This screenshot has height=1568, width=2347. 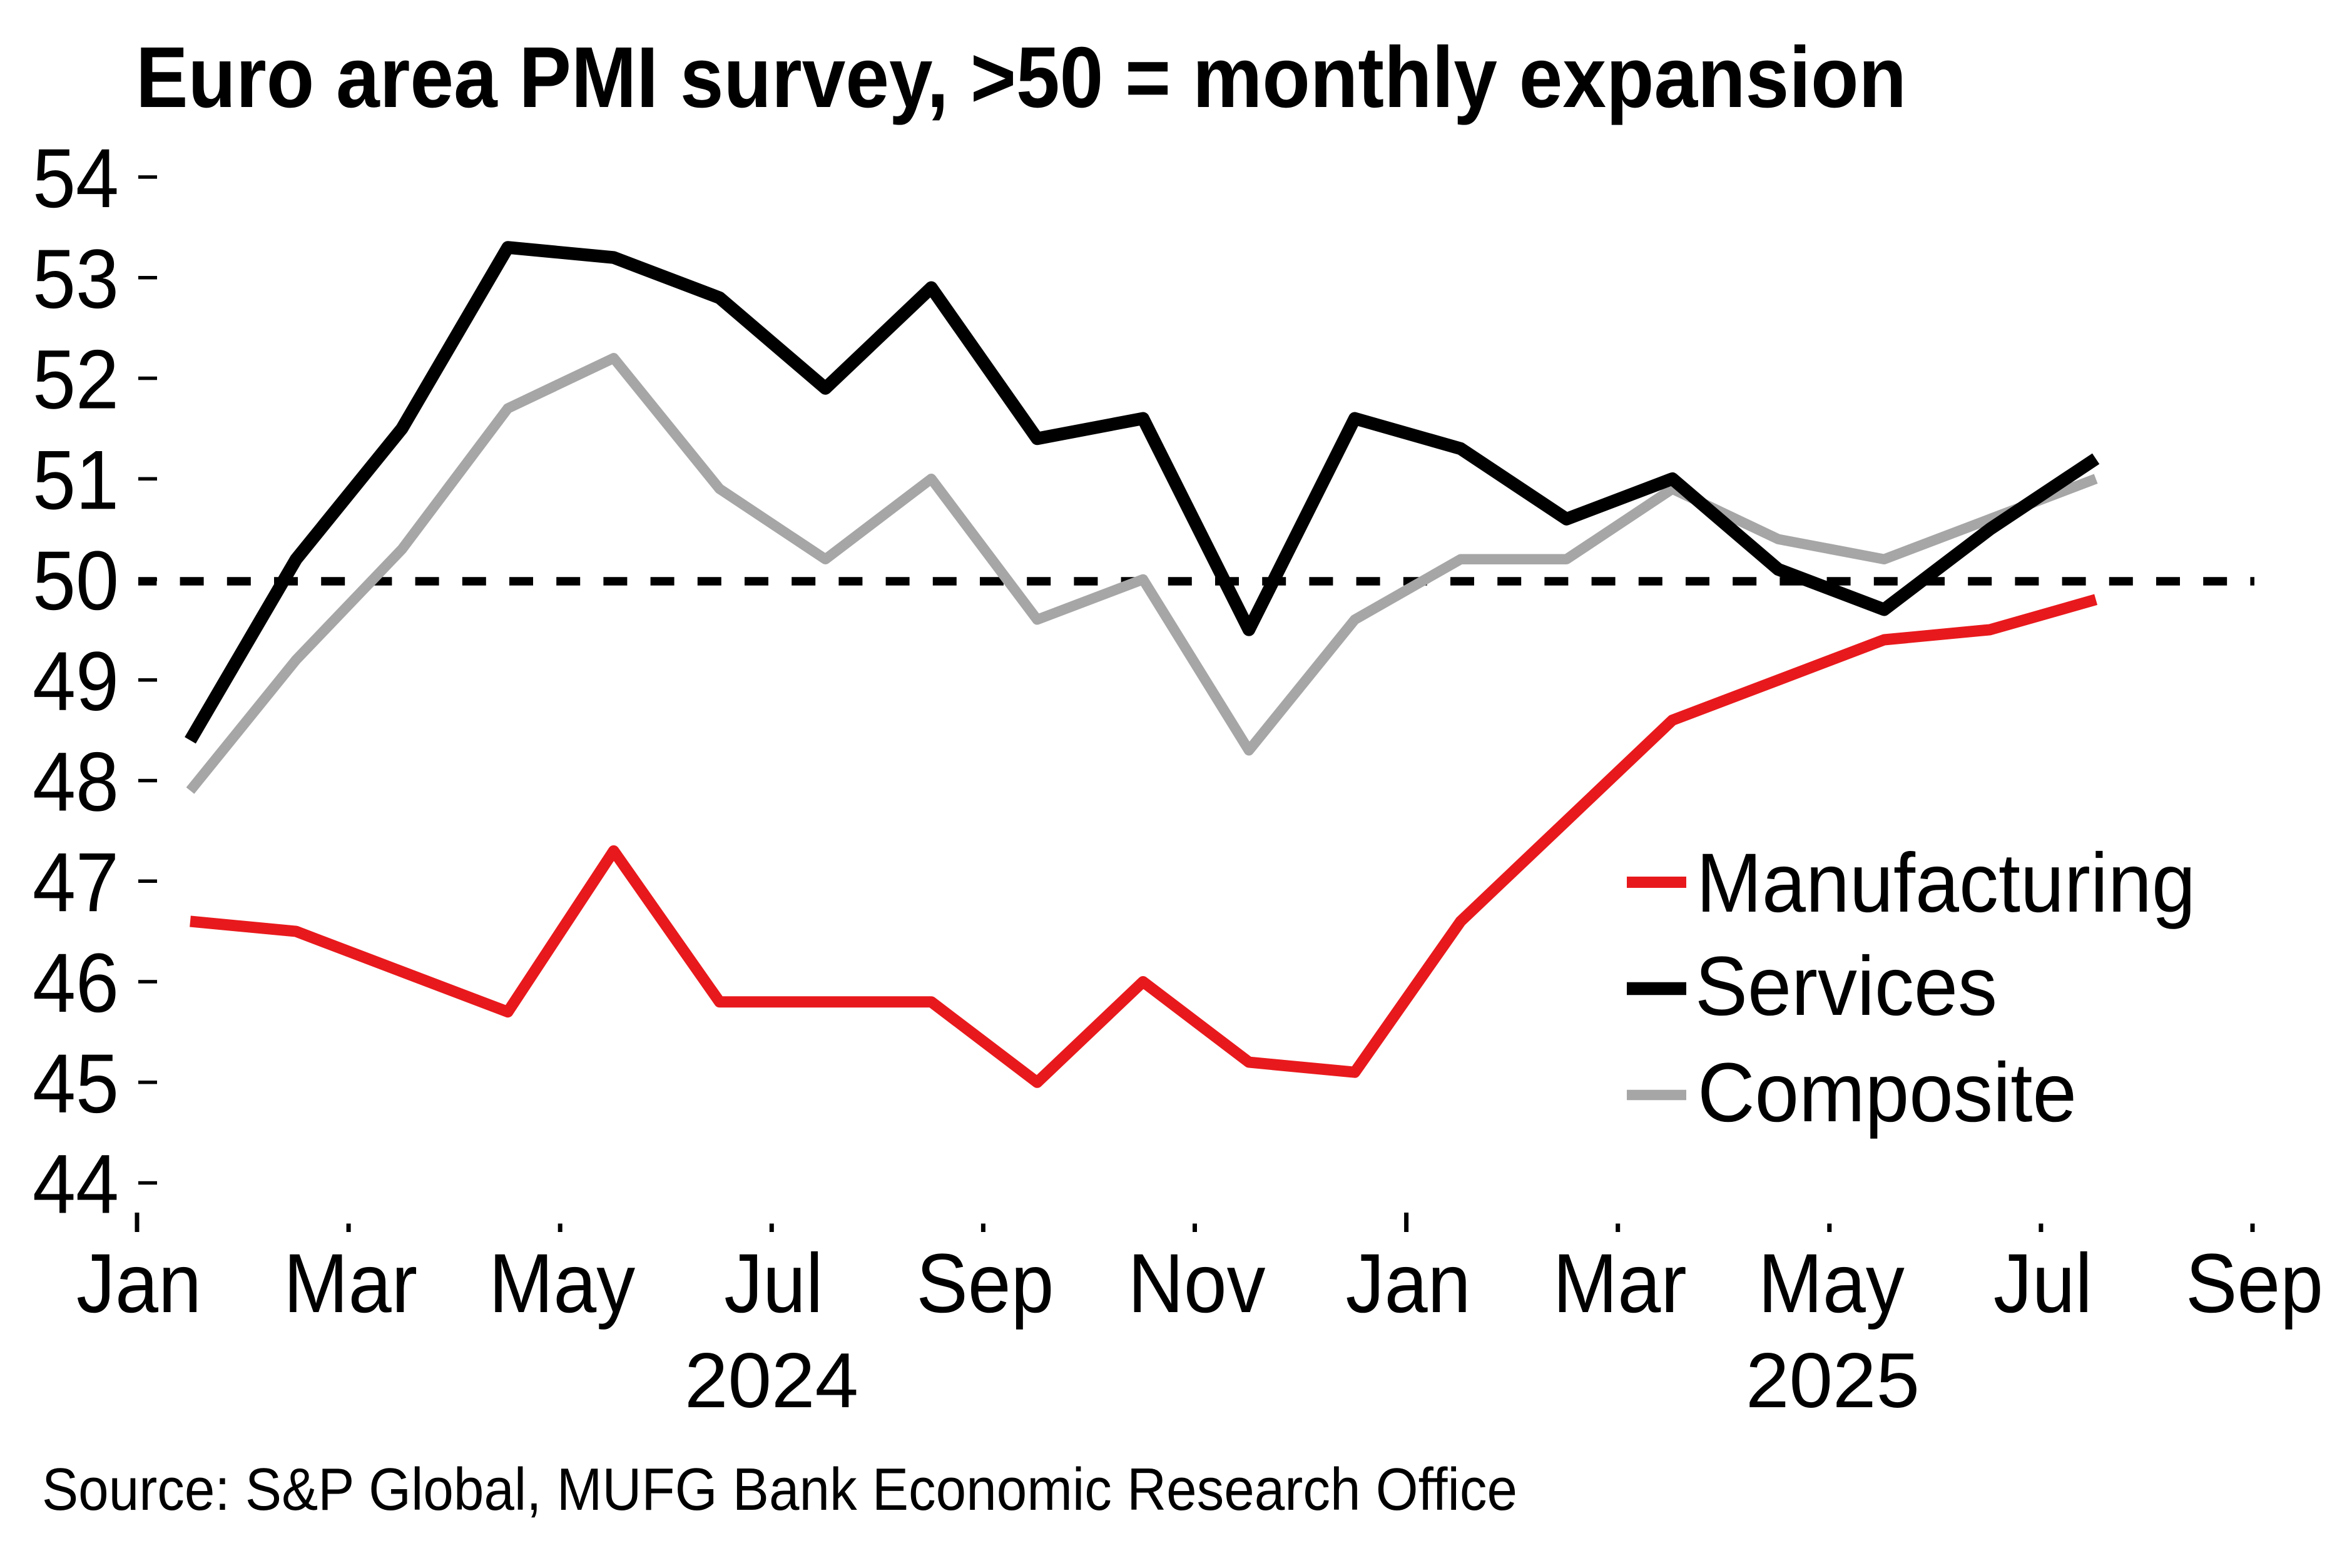 What do you see at coordinates (76, 783) in the screenshot?
I see `svg-text: 48` at bounding box center [76, 783].